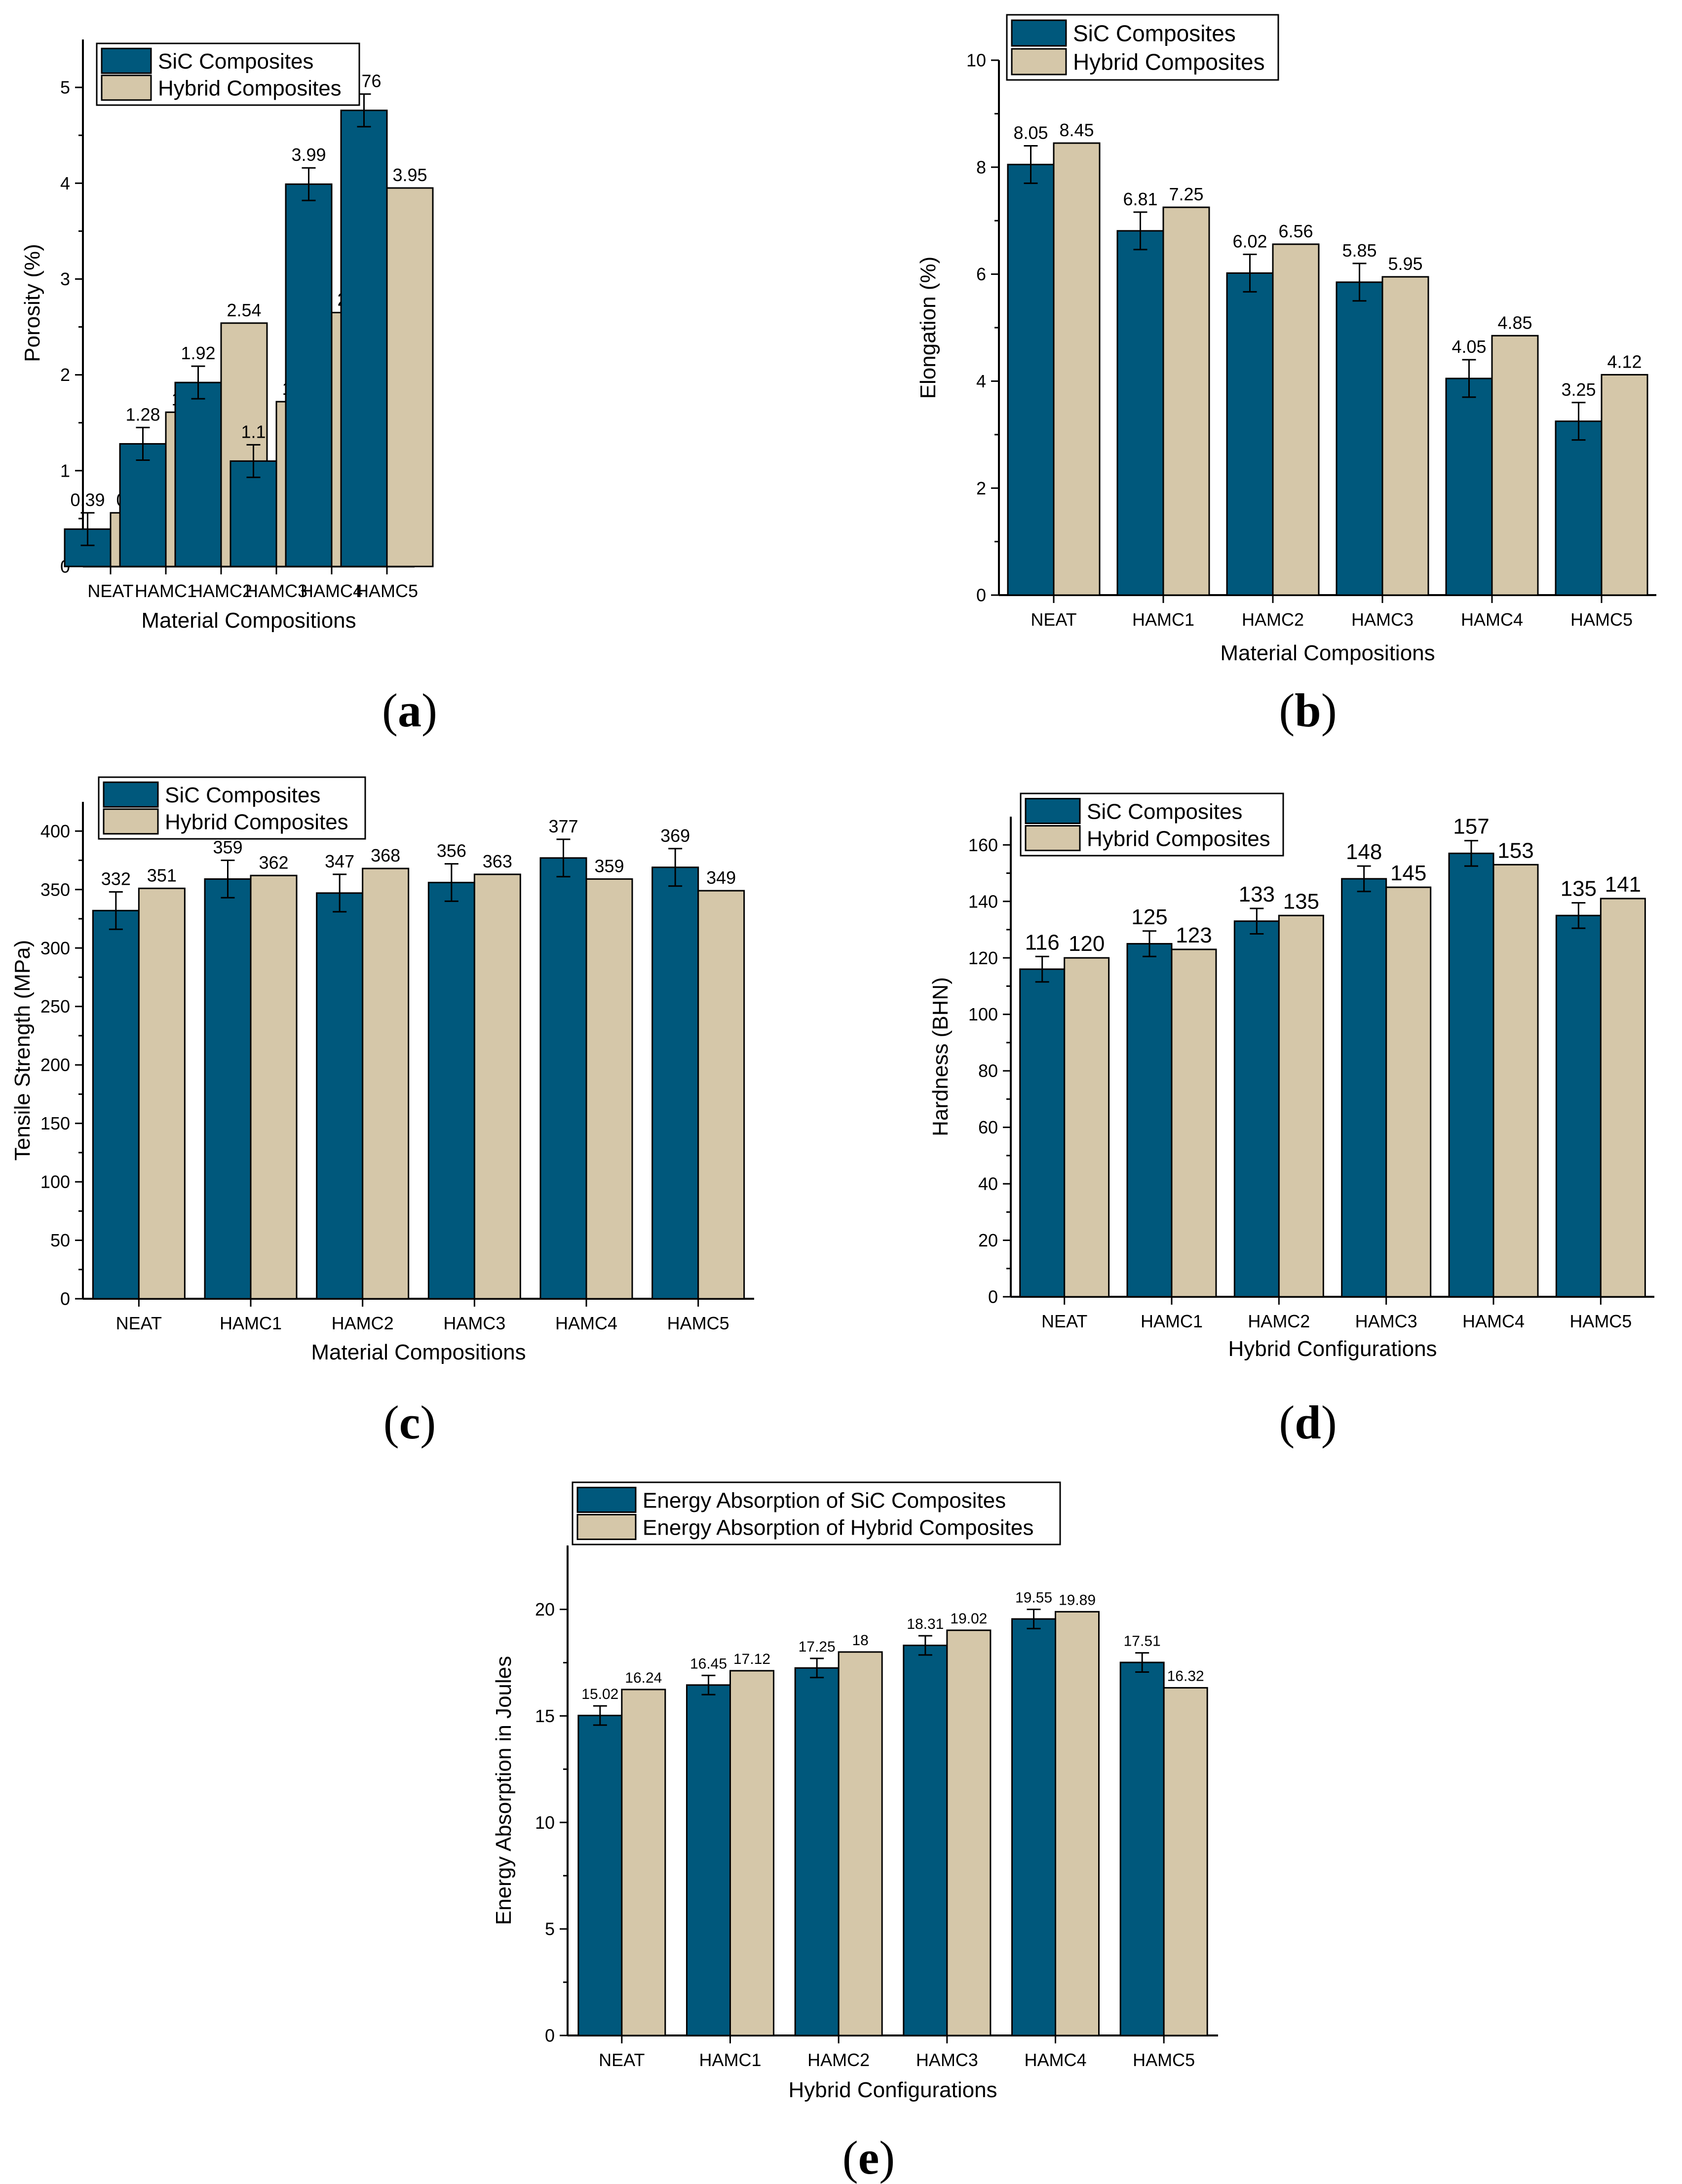 This screenshot has width=1682, height=2184. What do you see at coordinates (838, 1527) in the screenshot?
I see `legend-label-hybrid: Energy Absorption of Hybrid Composites` at bounding box center [838, 1527].